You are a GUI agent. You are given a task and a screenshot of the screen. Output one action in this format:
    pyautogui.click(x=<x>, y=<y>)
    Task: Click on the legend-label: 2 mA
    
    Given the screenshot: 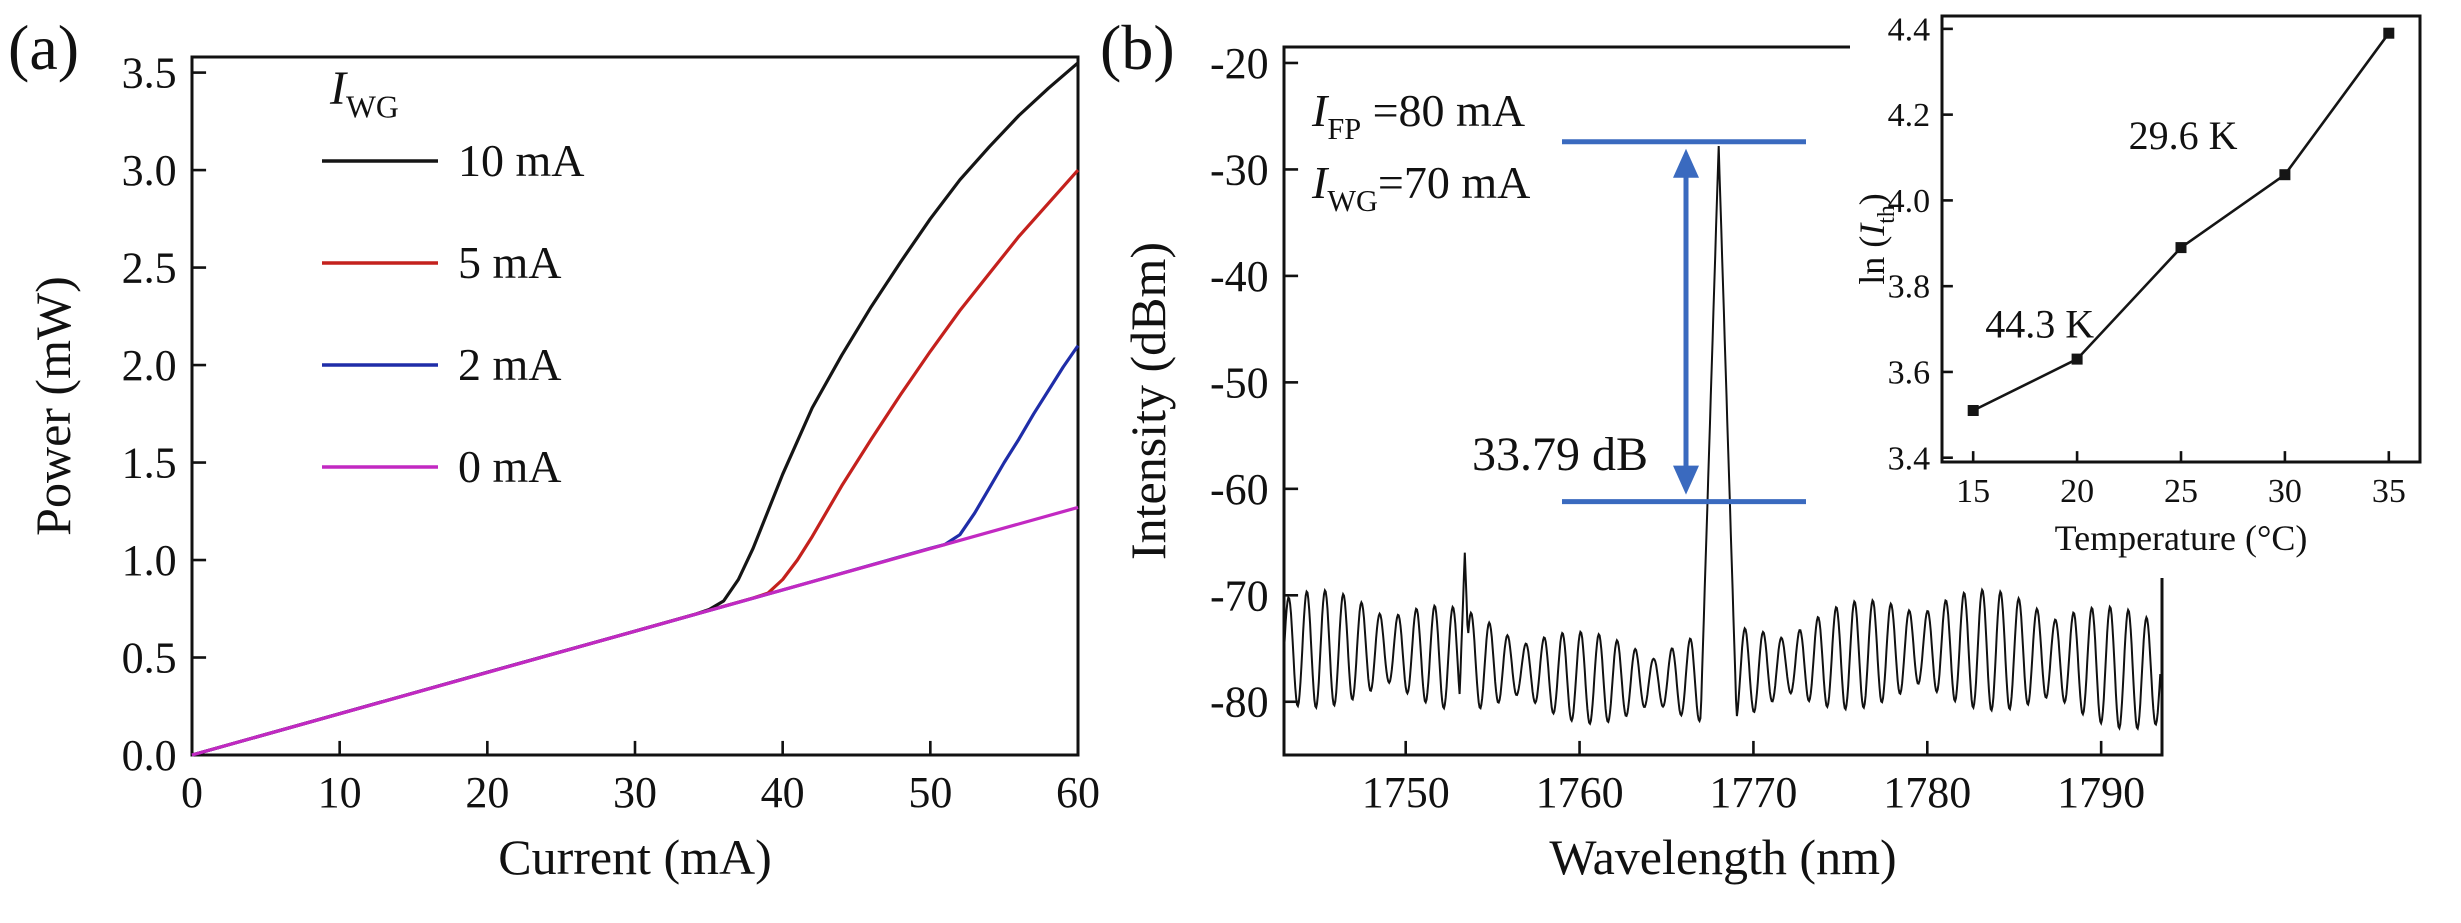 What is the action you would take?
    pyautogui.click(x=510, y=364)
    